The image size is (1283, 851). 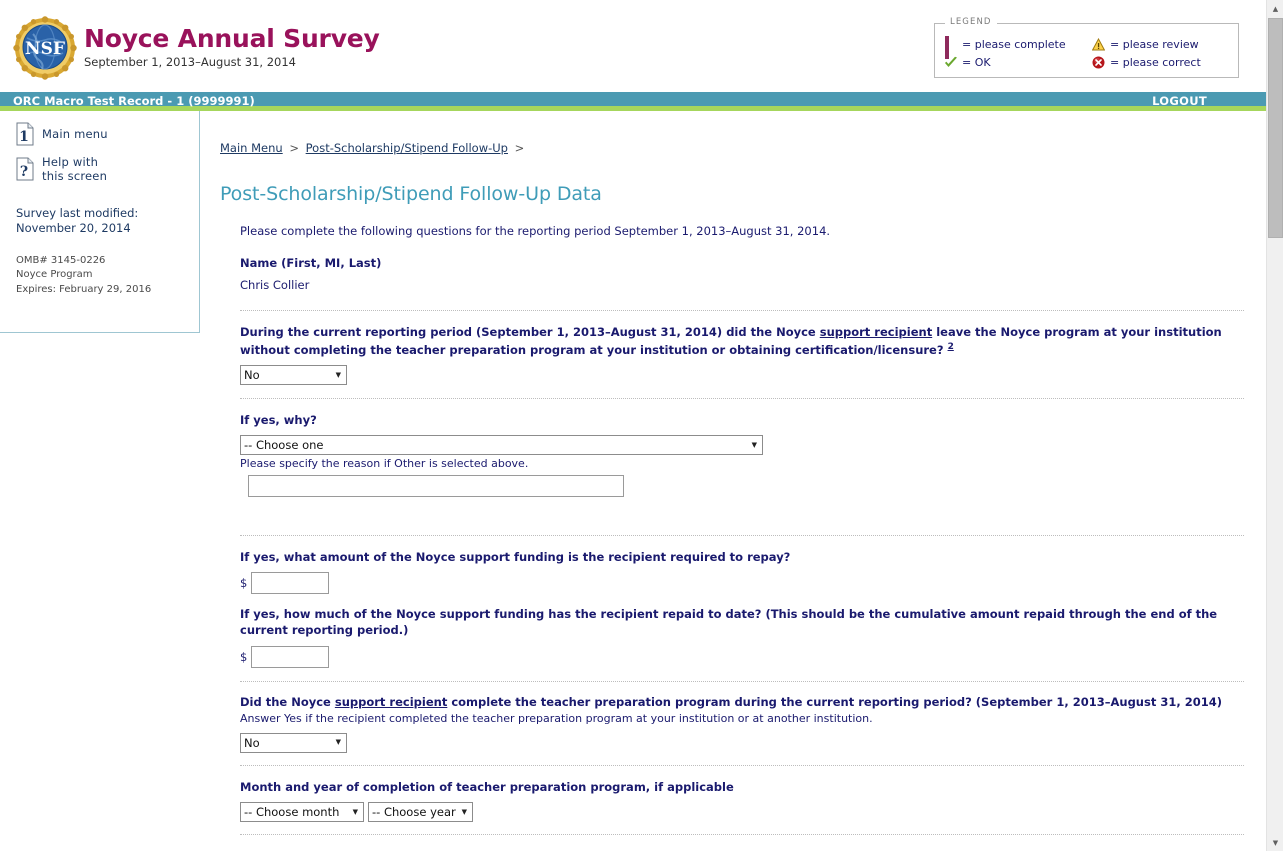 I want to click on breadcrumb-link-follow-up: Post-Scholarship/Stipend Follow-Up, so click(x=406, y=148).